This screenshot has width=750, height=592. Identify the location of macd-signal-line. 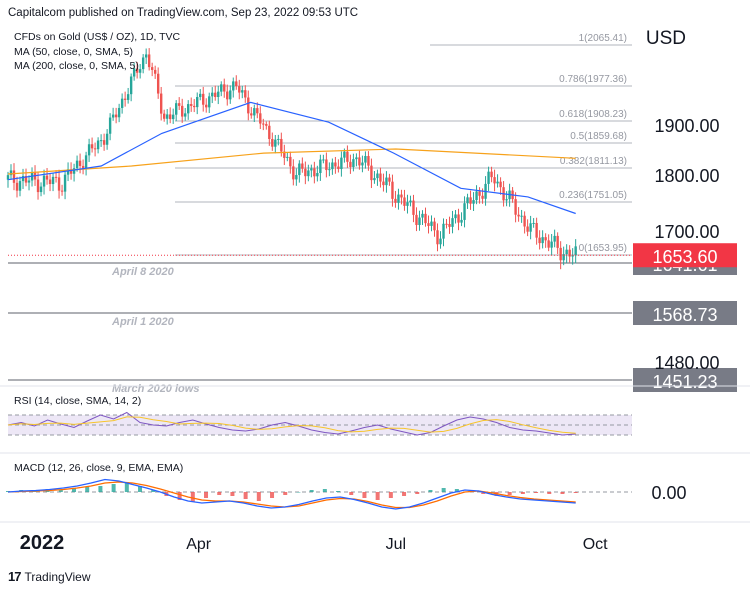
(291, 495).